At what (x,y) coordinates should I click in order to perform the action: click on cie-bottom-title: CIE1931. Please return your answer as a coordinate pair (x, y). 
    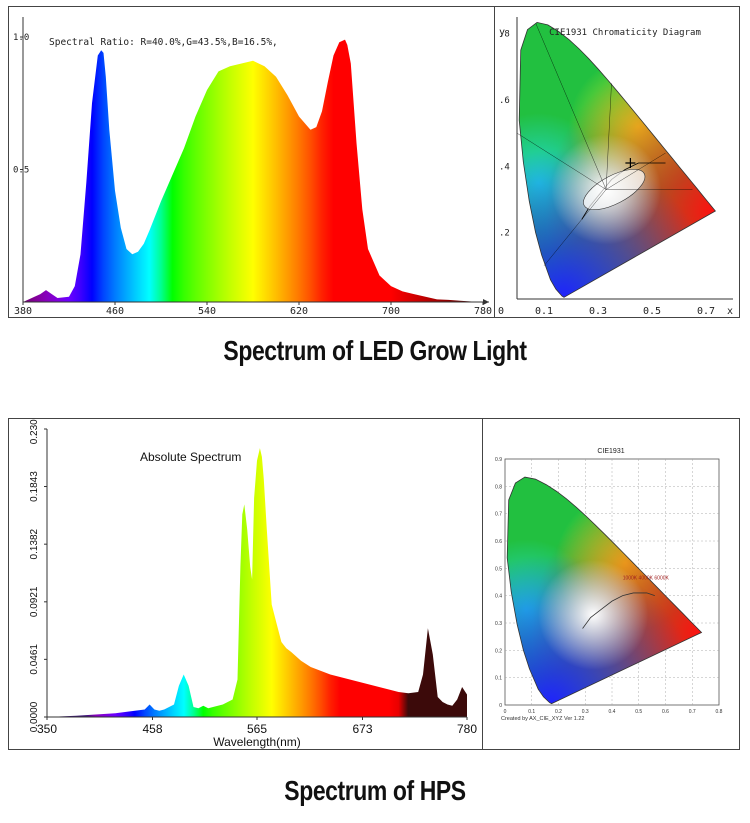
    Looking at the image, I should click on (610, 451).